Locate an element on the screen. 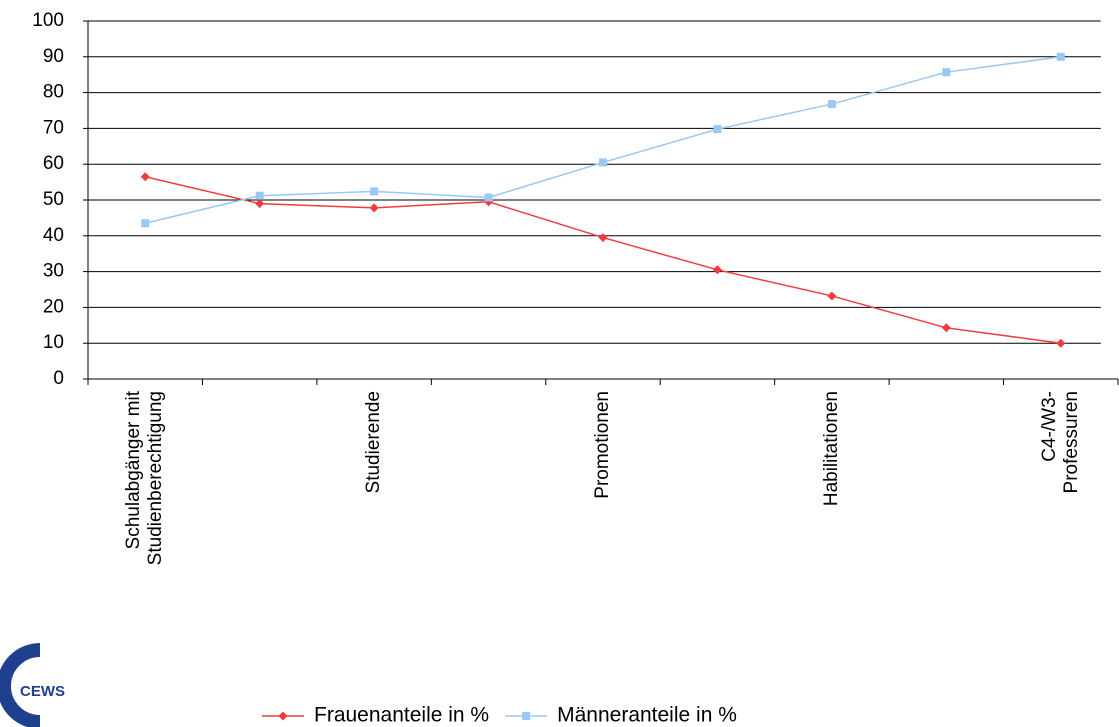  logo-text: CEWS is located at coordinates (42, 691).